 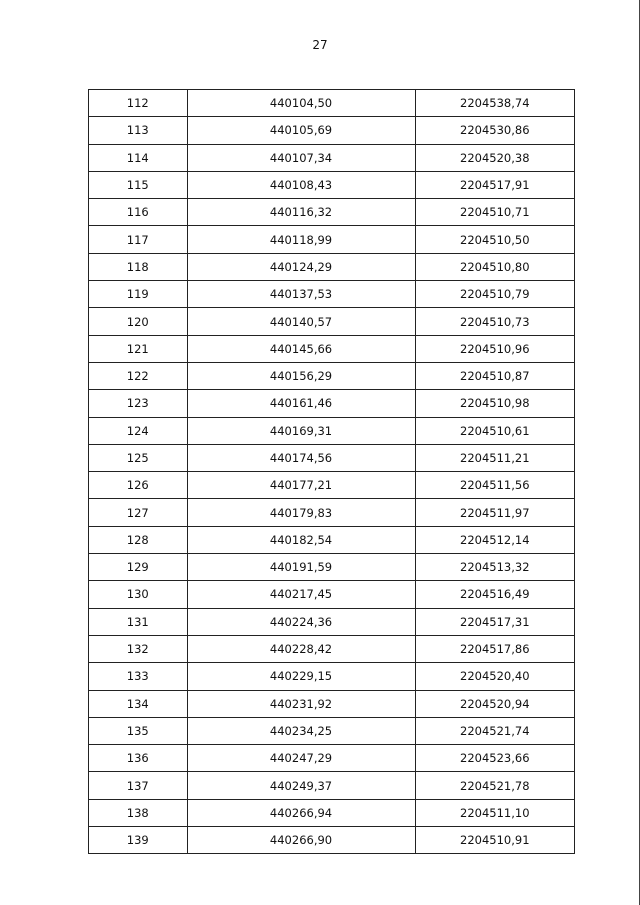 I want to click on table-row: 131 440224,36 2204517,31, so click(x=332, y=621).